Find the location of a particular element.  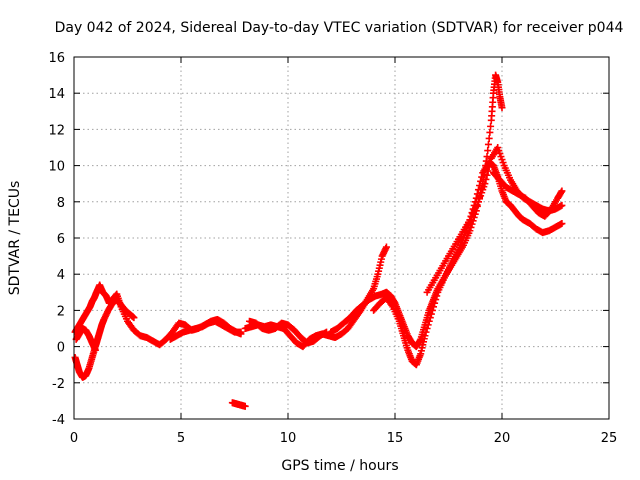

x-tick-label: 10 is located at coordinates (288, 438).